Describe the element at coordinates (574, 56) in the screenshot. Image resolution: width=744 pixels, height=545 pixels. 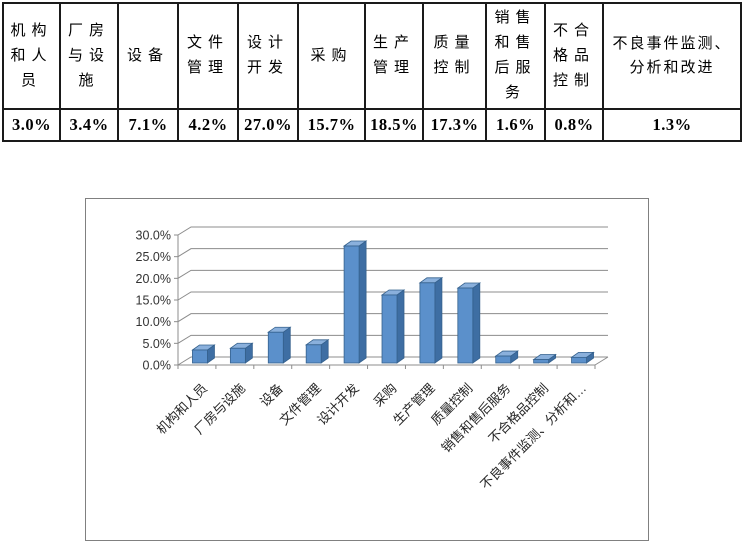
I see `table-header-cell: 不合格品控制` at that location.